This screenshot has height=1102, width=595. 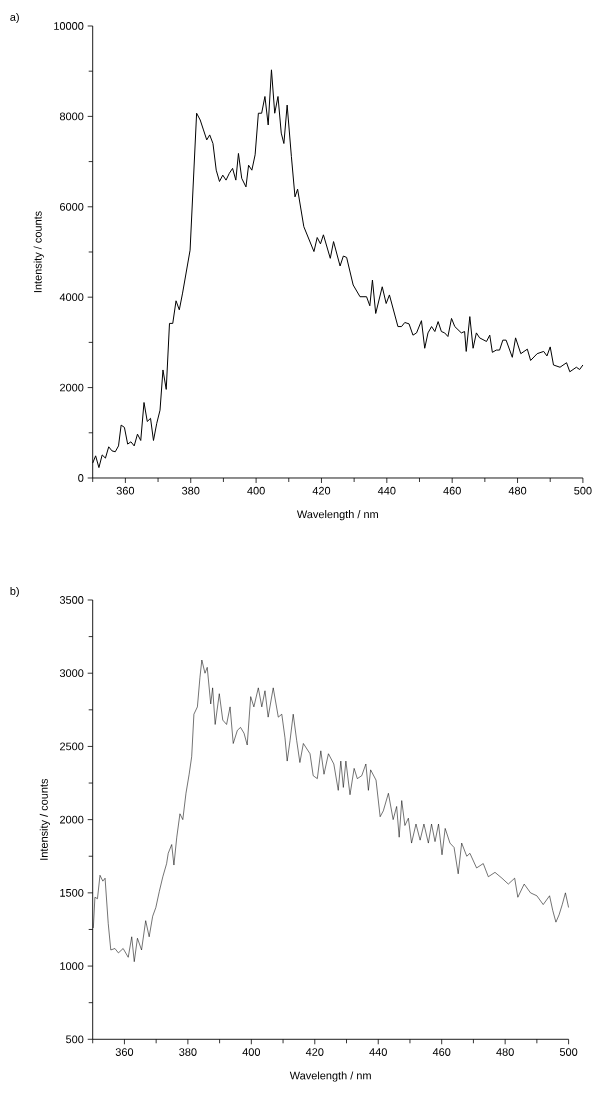 What do you see at coordinates (72, 892) in the screenshot?
I see `y-tick-label: 1500` at bounding box center [72, 892].